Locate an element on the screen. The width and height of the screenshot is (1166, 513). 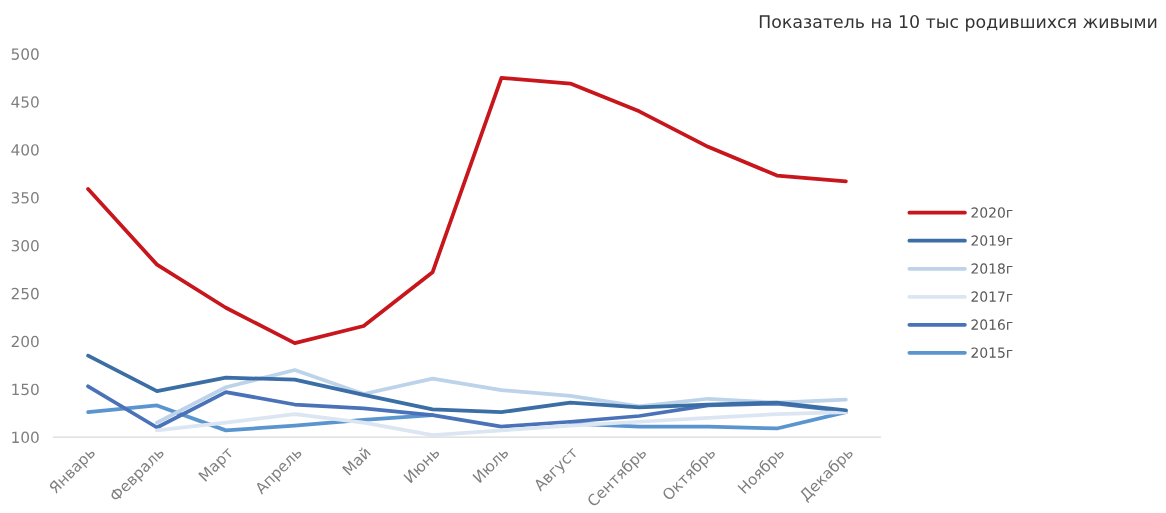
y-tick-label: 350 is located at coordinates (25, 198).